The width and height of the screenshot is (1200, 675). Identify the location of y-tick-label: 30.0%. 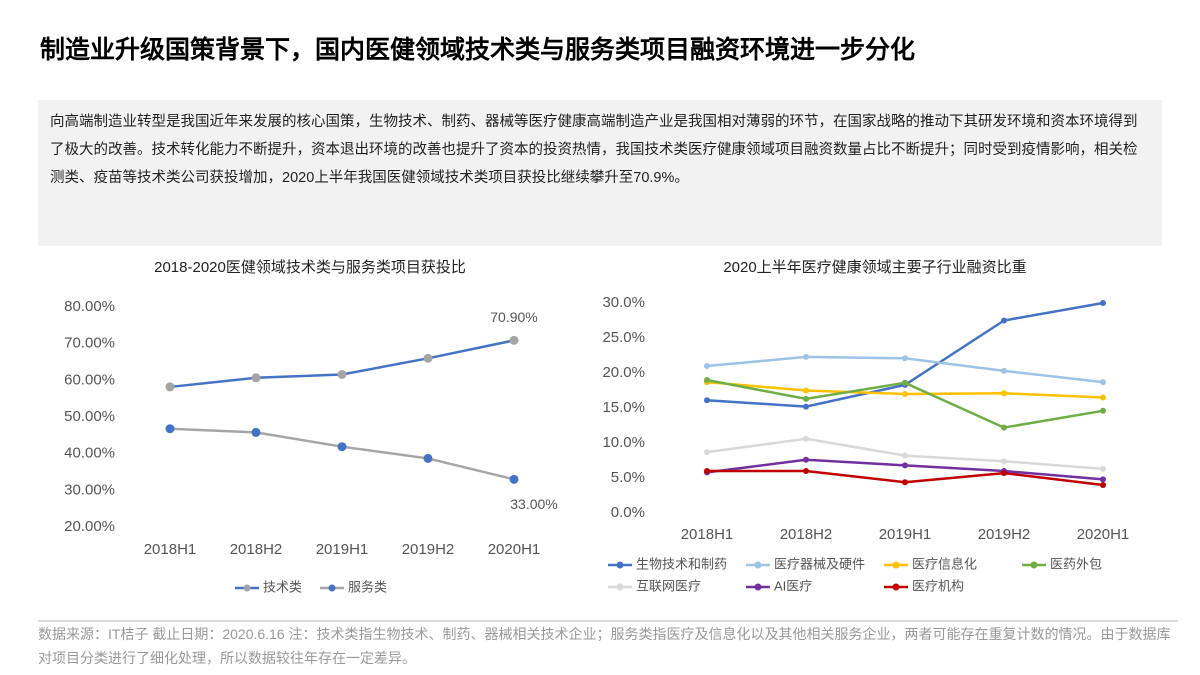
(623, 302).